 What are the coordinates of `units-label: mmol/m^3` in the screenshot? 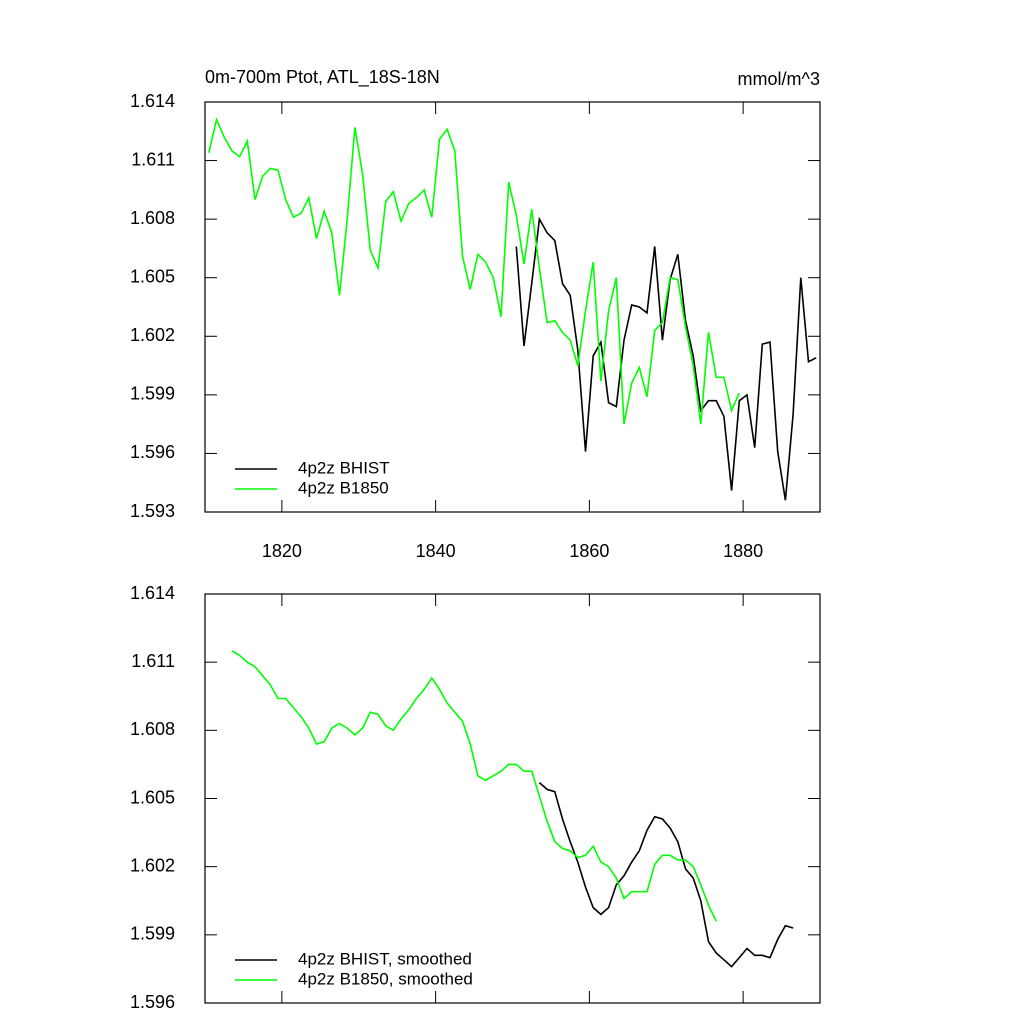 It's located at (779, 79).